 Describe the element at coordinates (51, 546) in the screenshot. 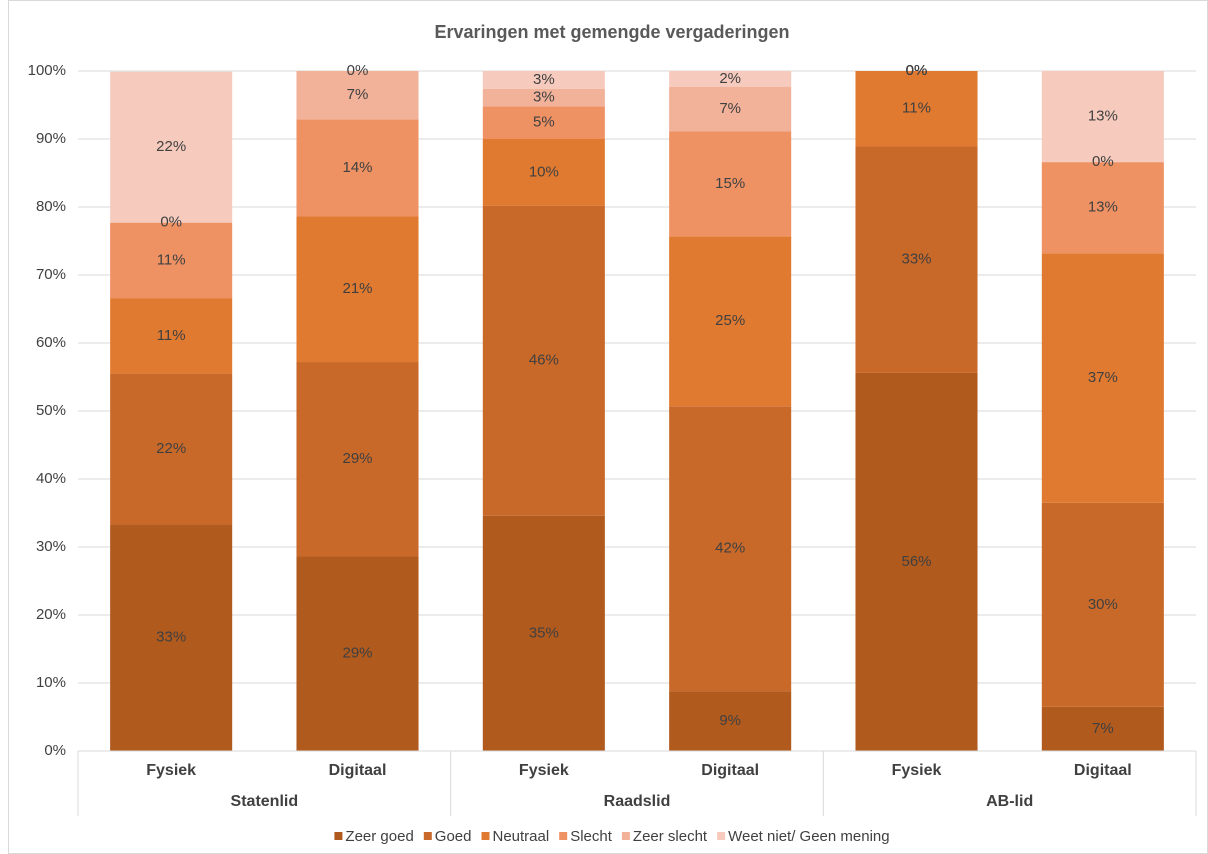

I see `y-tick-label: 30%` at that location.